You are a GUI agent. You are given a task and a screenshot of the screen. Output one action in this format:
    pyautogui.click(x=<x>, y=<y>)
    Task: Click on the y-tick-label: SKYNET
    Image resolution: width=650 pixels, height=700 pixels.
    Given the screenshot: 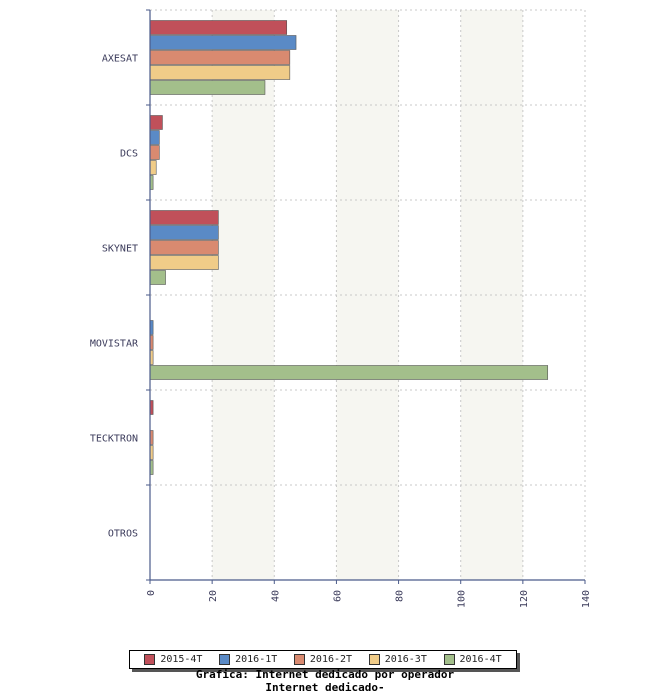 What is the action you would take?
    pyautogui.click(x=120, y=249)
    